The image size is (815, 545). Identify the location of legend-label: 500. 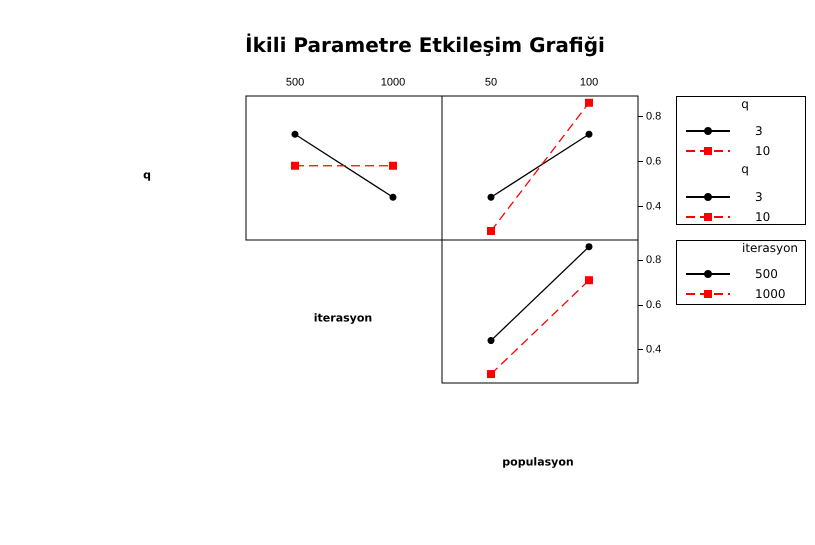
(766, 274).